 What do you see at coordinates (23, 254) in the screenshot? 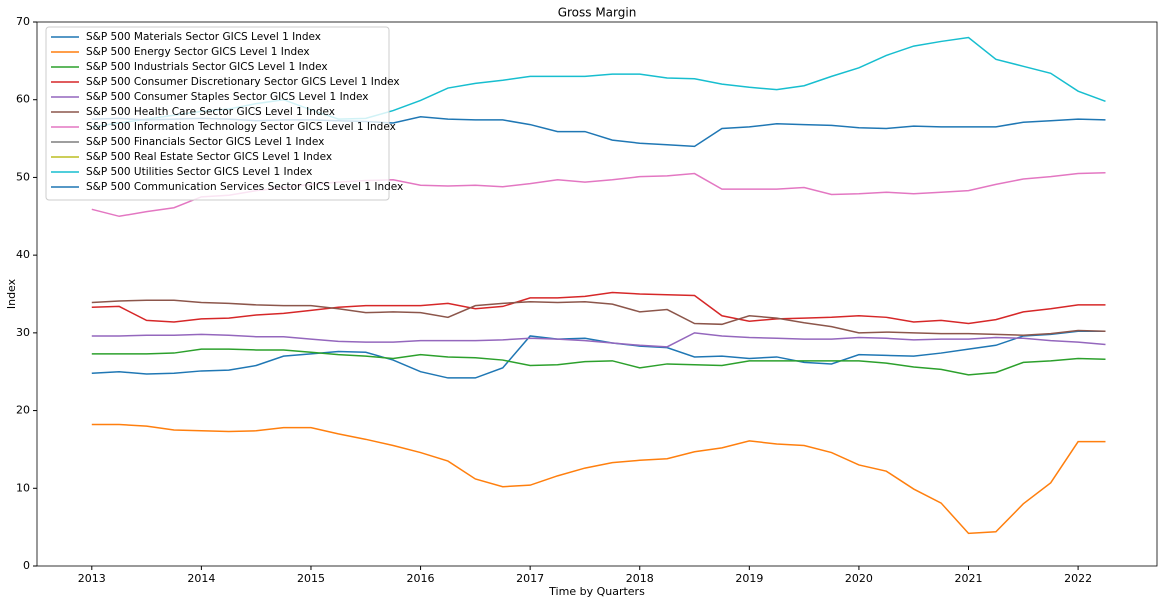
I see `y-tick-label: 40` at bounding box center [23, 254].